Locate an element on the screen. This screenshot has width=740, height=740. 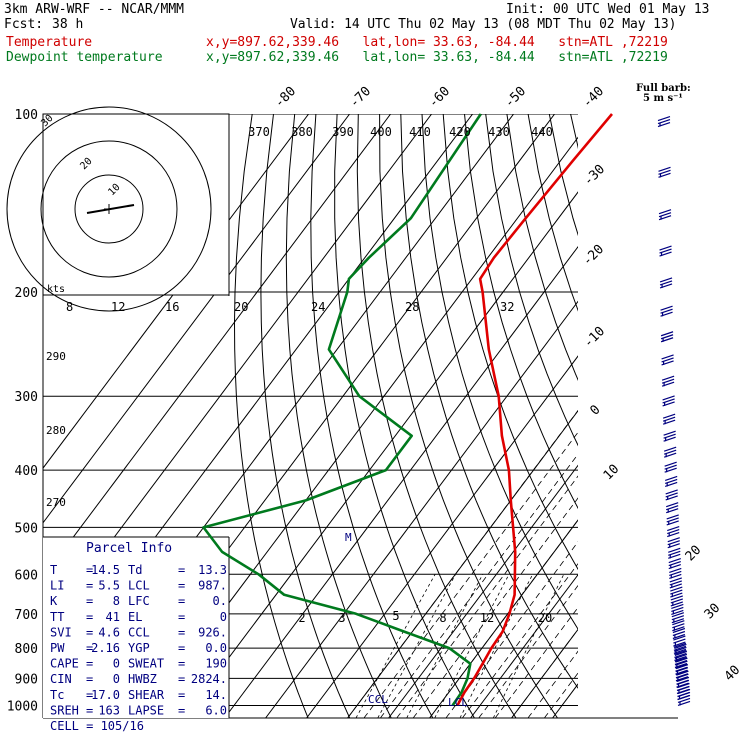
parcel-left-label: Tc is located at coordinates (57, 695).